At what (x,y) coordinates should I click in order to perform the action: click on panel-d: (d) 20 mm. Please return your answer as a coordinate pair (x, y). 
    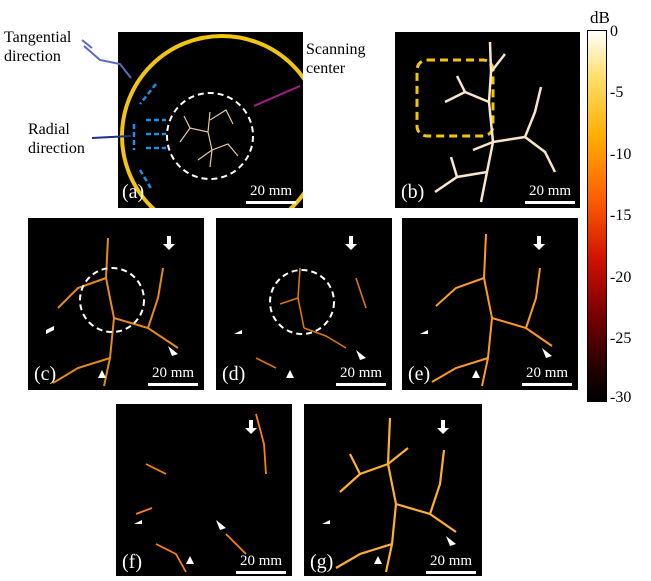
    Looking at the image, I should click on (304, 304).